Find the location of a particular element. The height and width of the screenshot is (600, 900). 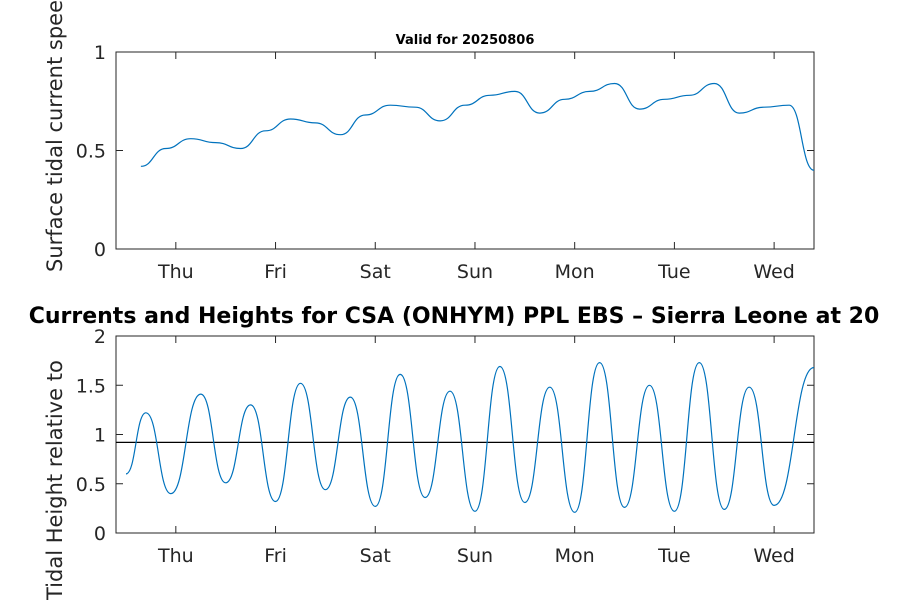

current-speed-series-line is located at coordinates (477, 126).